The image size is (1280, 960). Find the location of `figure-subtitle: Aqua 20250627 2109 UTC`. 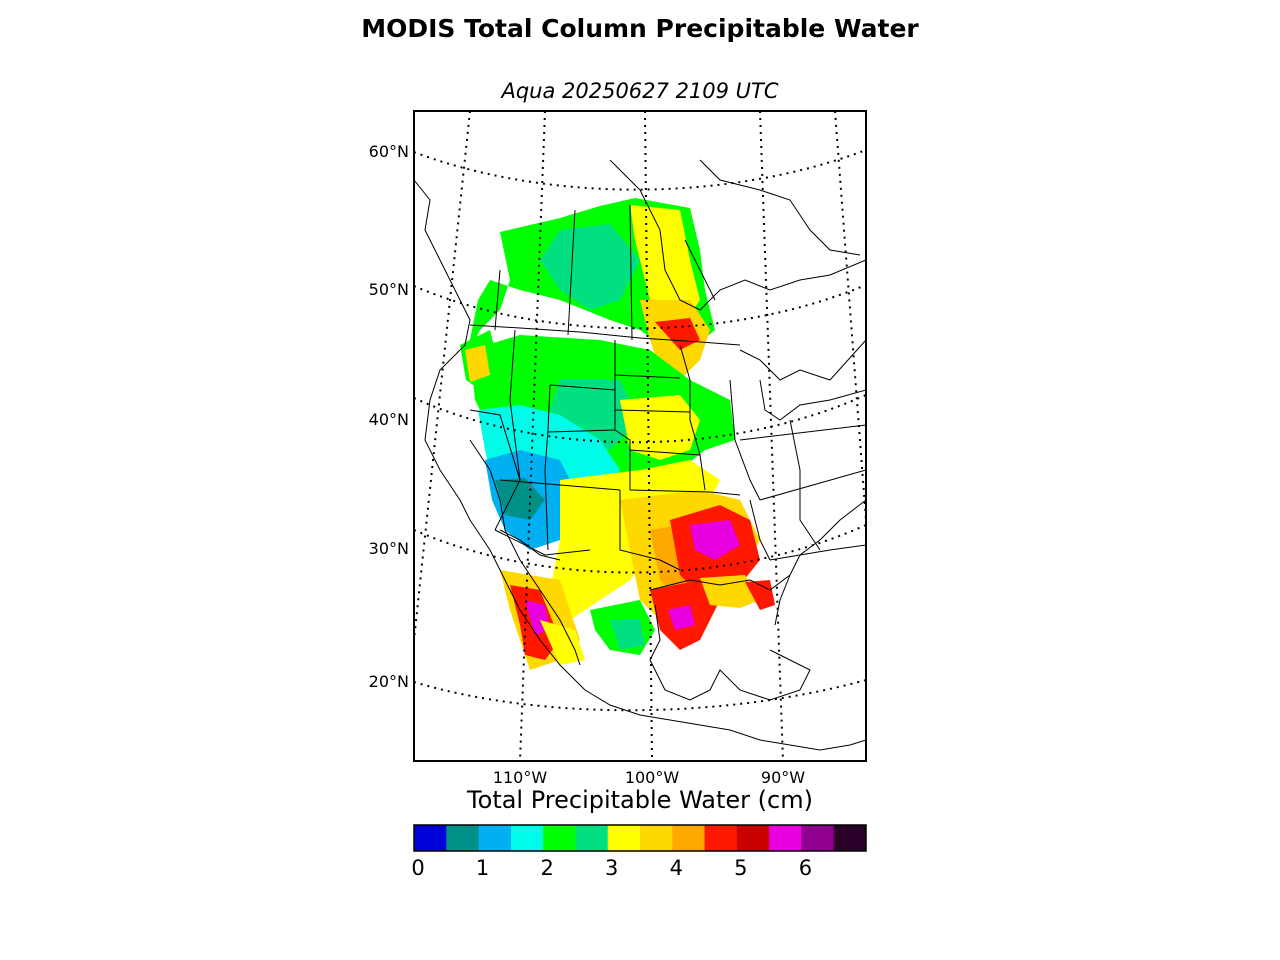

figure-subtitle: Aqua 20250627 2109 UTC is located at coordinates (640, 91).